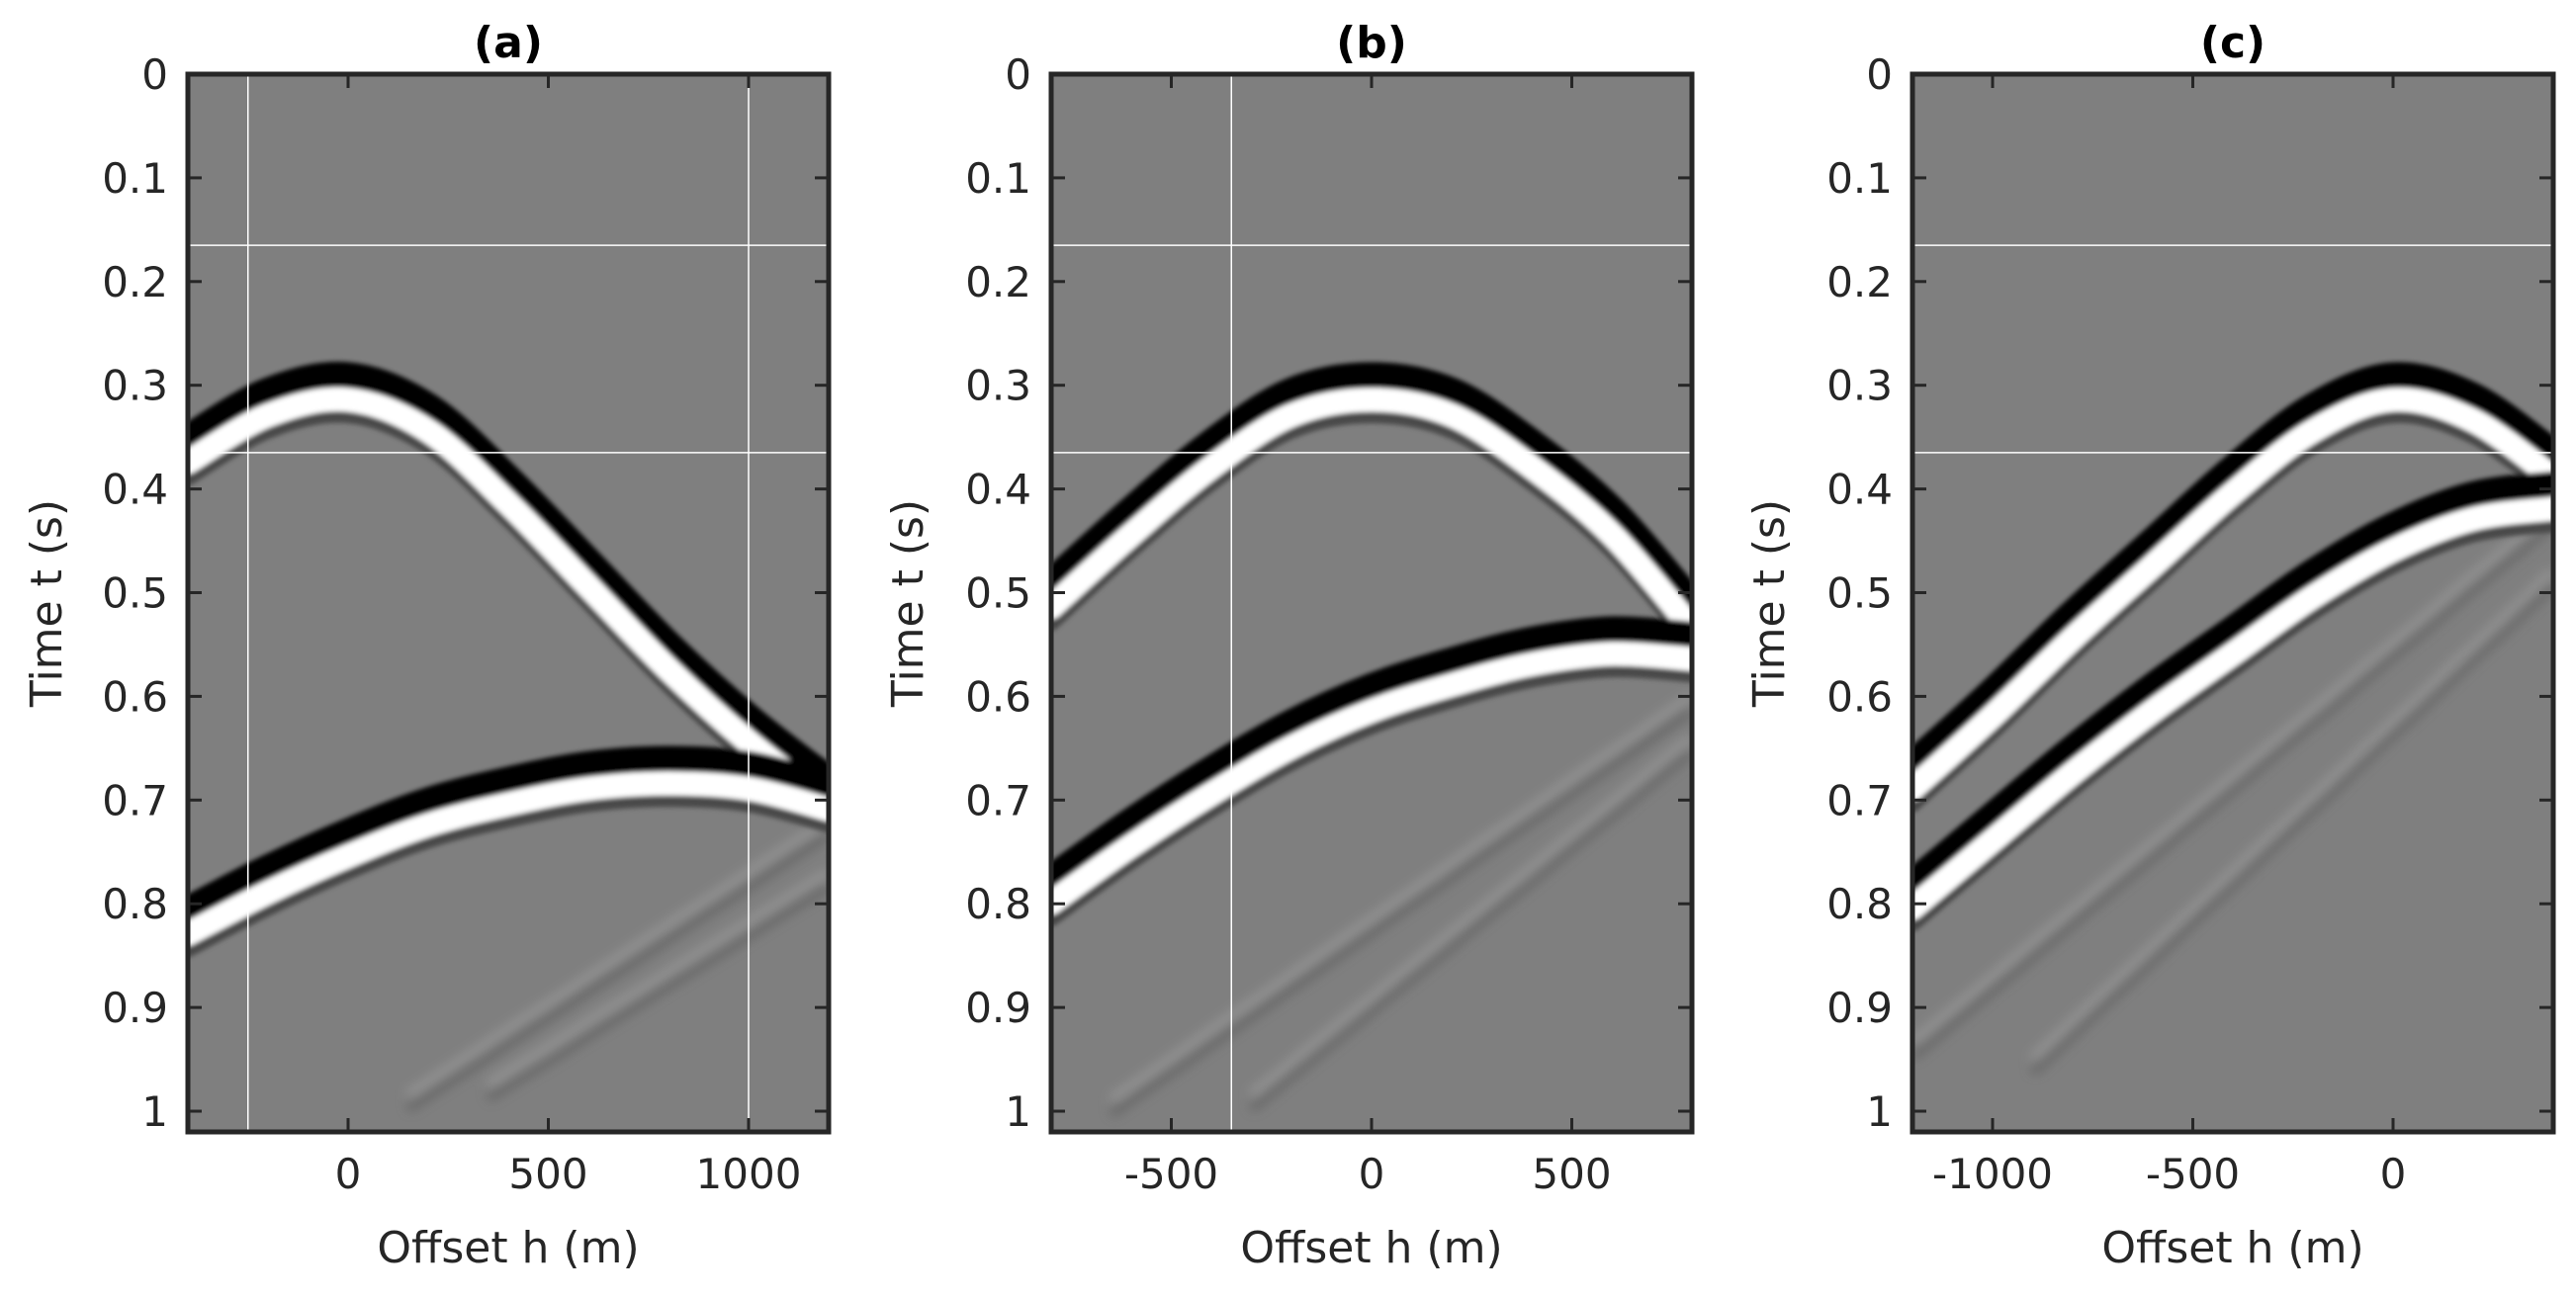 This screenshot has width=2576, height=1299. I want to click on panel-b-ytick-label: 0.2, so click(998, 282).